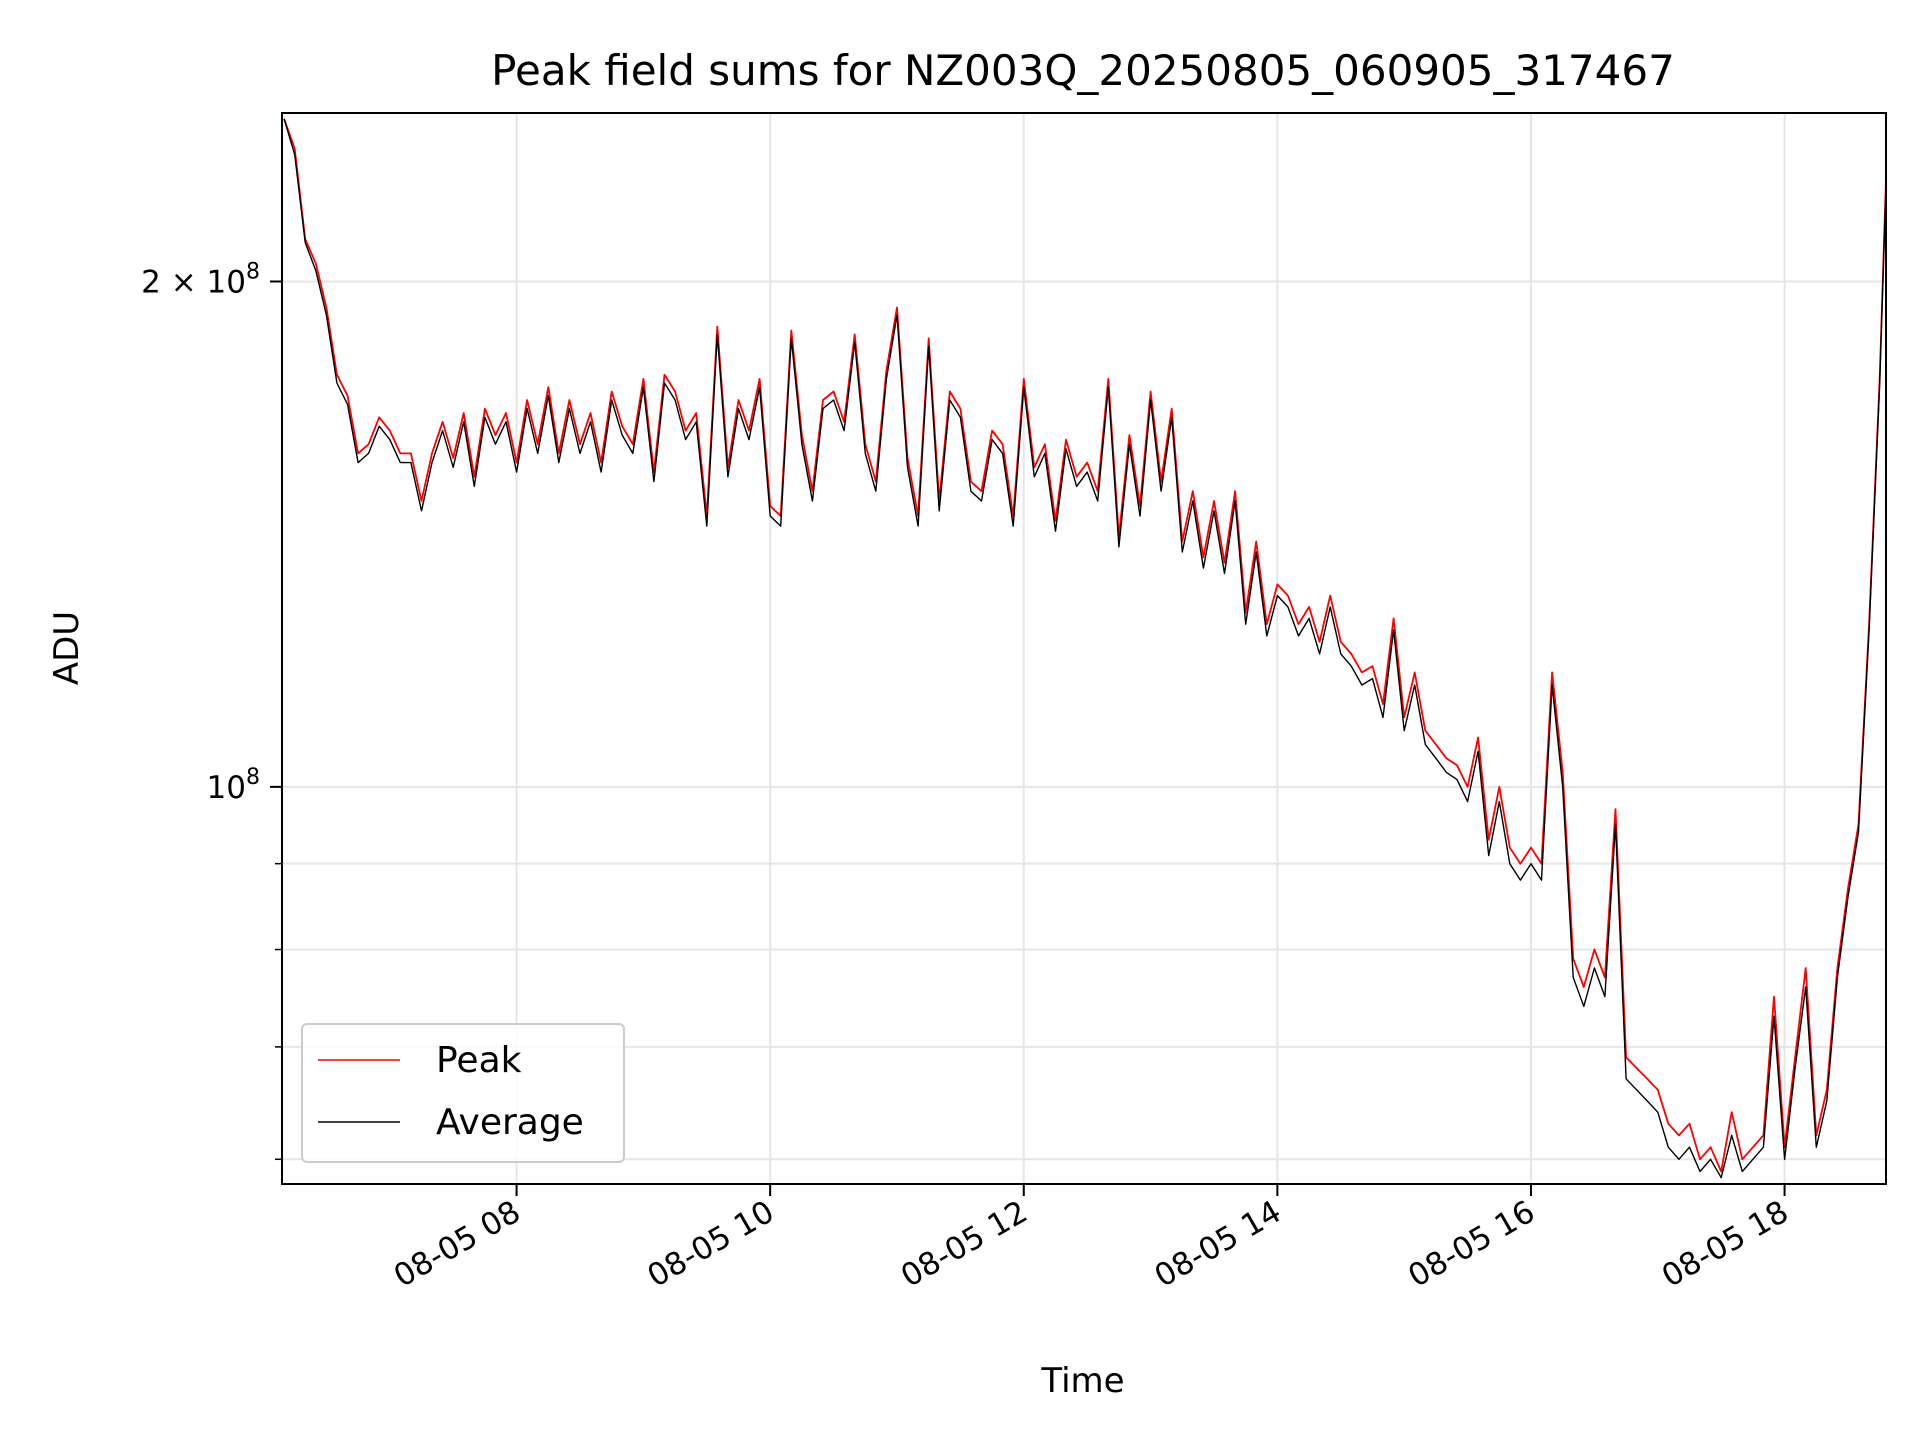  I want to click on y-tick-label: 2 × 108, so click(200, 279).